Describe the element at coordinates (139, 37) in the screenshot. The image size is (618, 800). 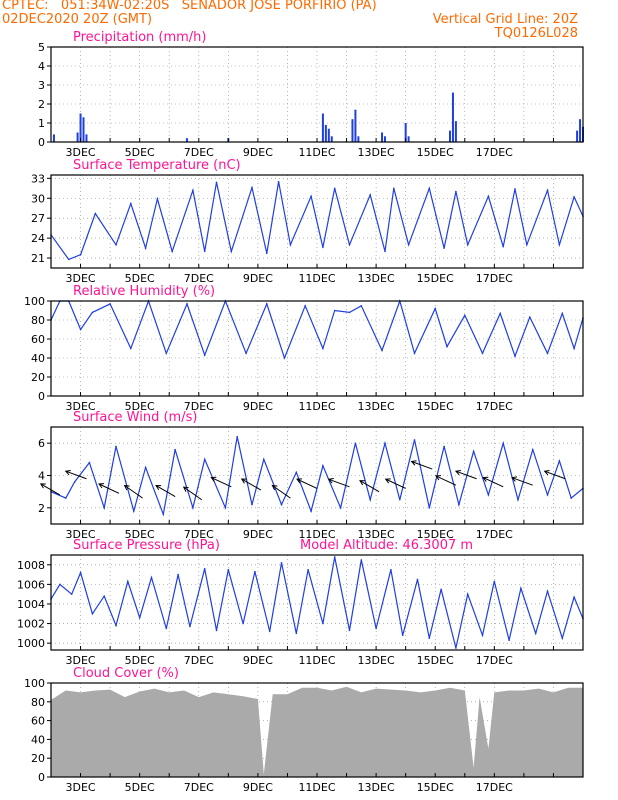
I see `precip-title: Precipitation (mm/h)` at that location.